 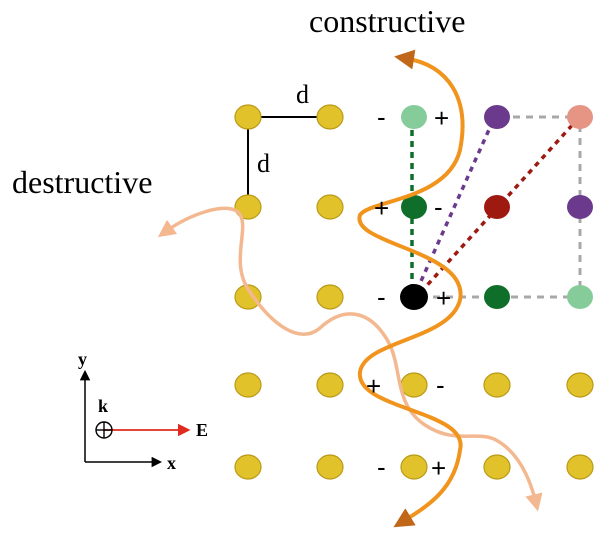 What do you see at coordinates (263, 163) in the screenshot?
I see `spacing-label-vertical: d` at bounding box center [263, 163].